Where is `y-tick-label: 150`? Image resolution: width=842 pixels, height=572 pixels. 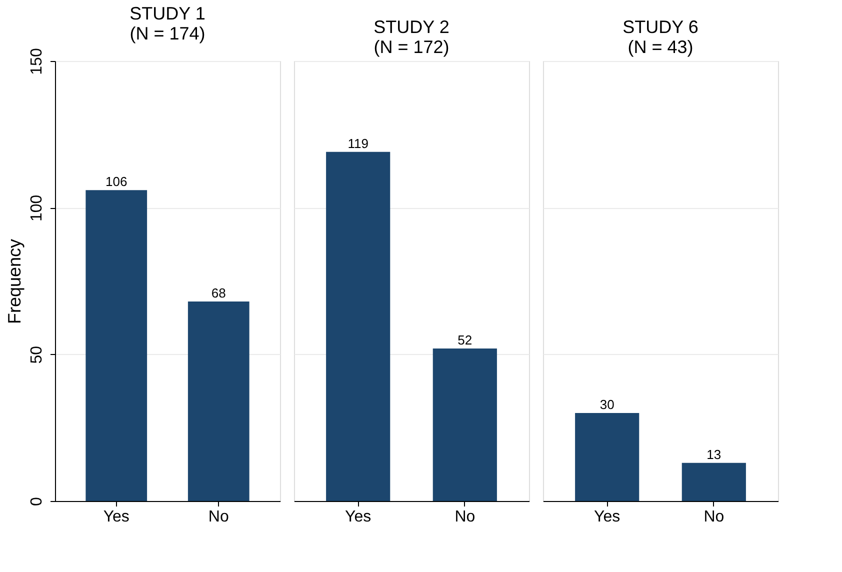
y-tick-label: 150 is located at coordinates (37, 61).